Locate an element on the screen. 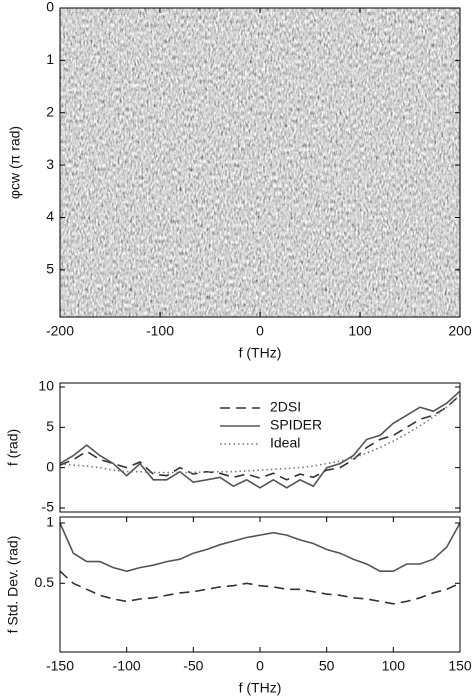  x-tick-label: -50 is located at coordinates (193, 666).